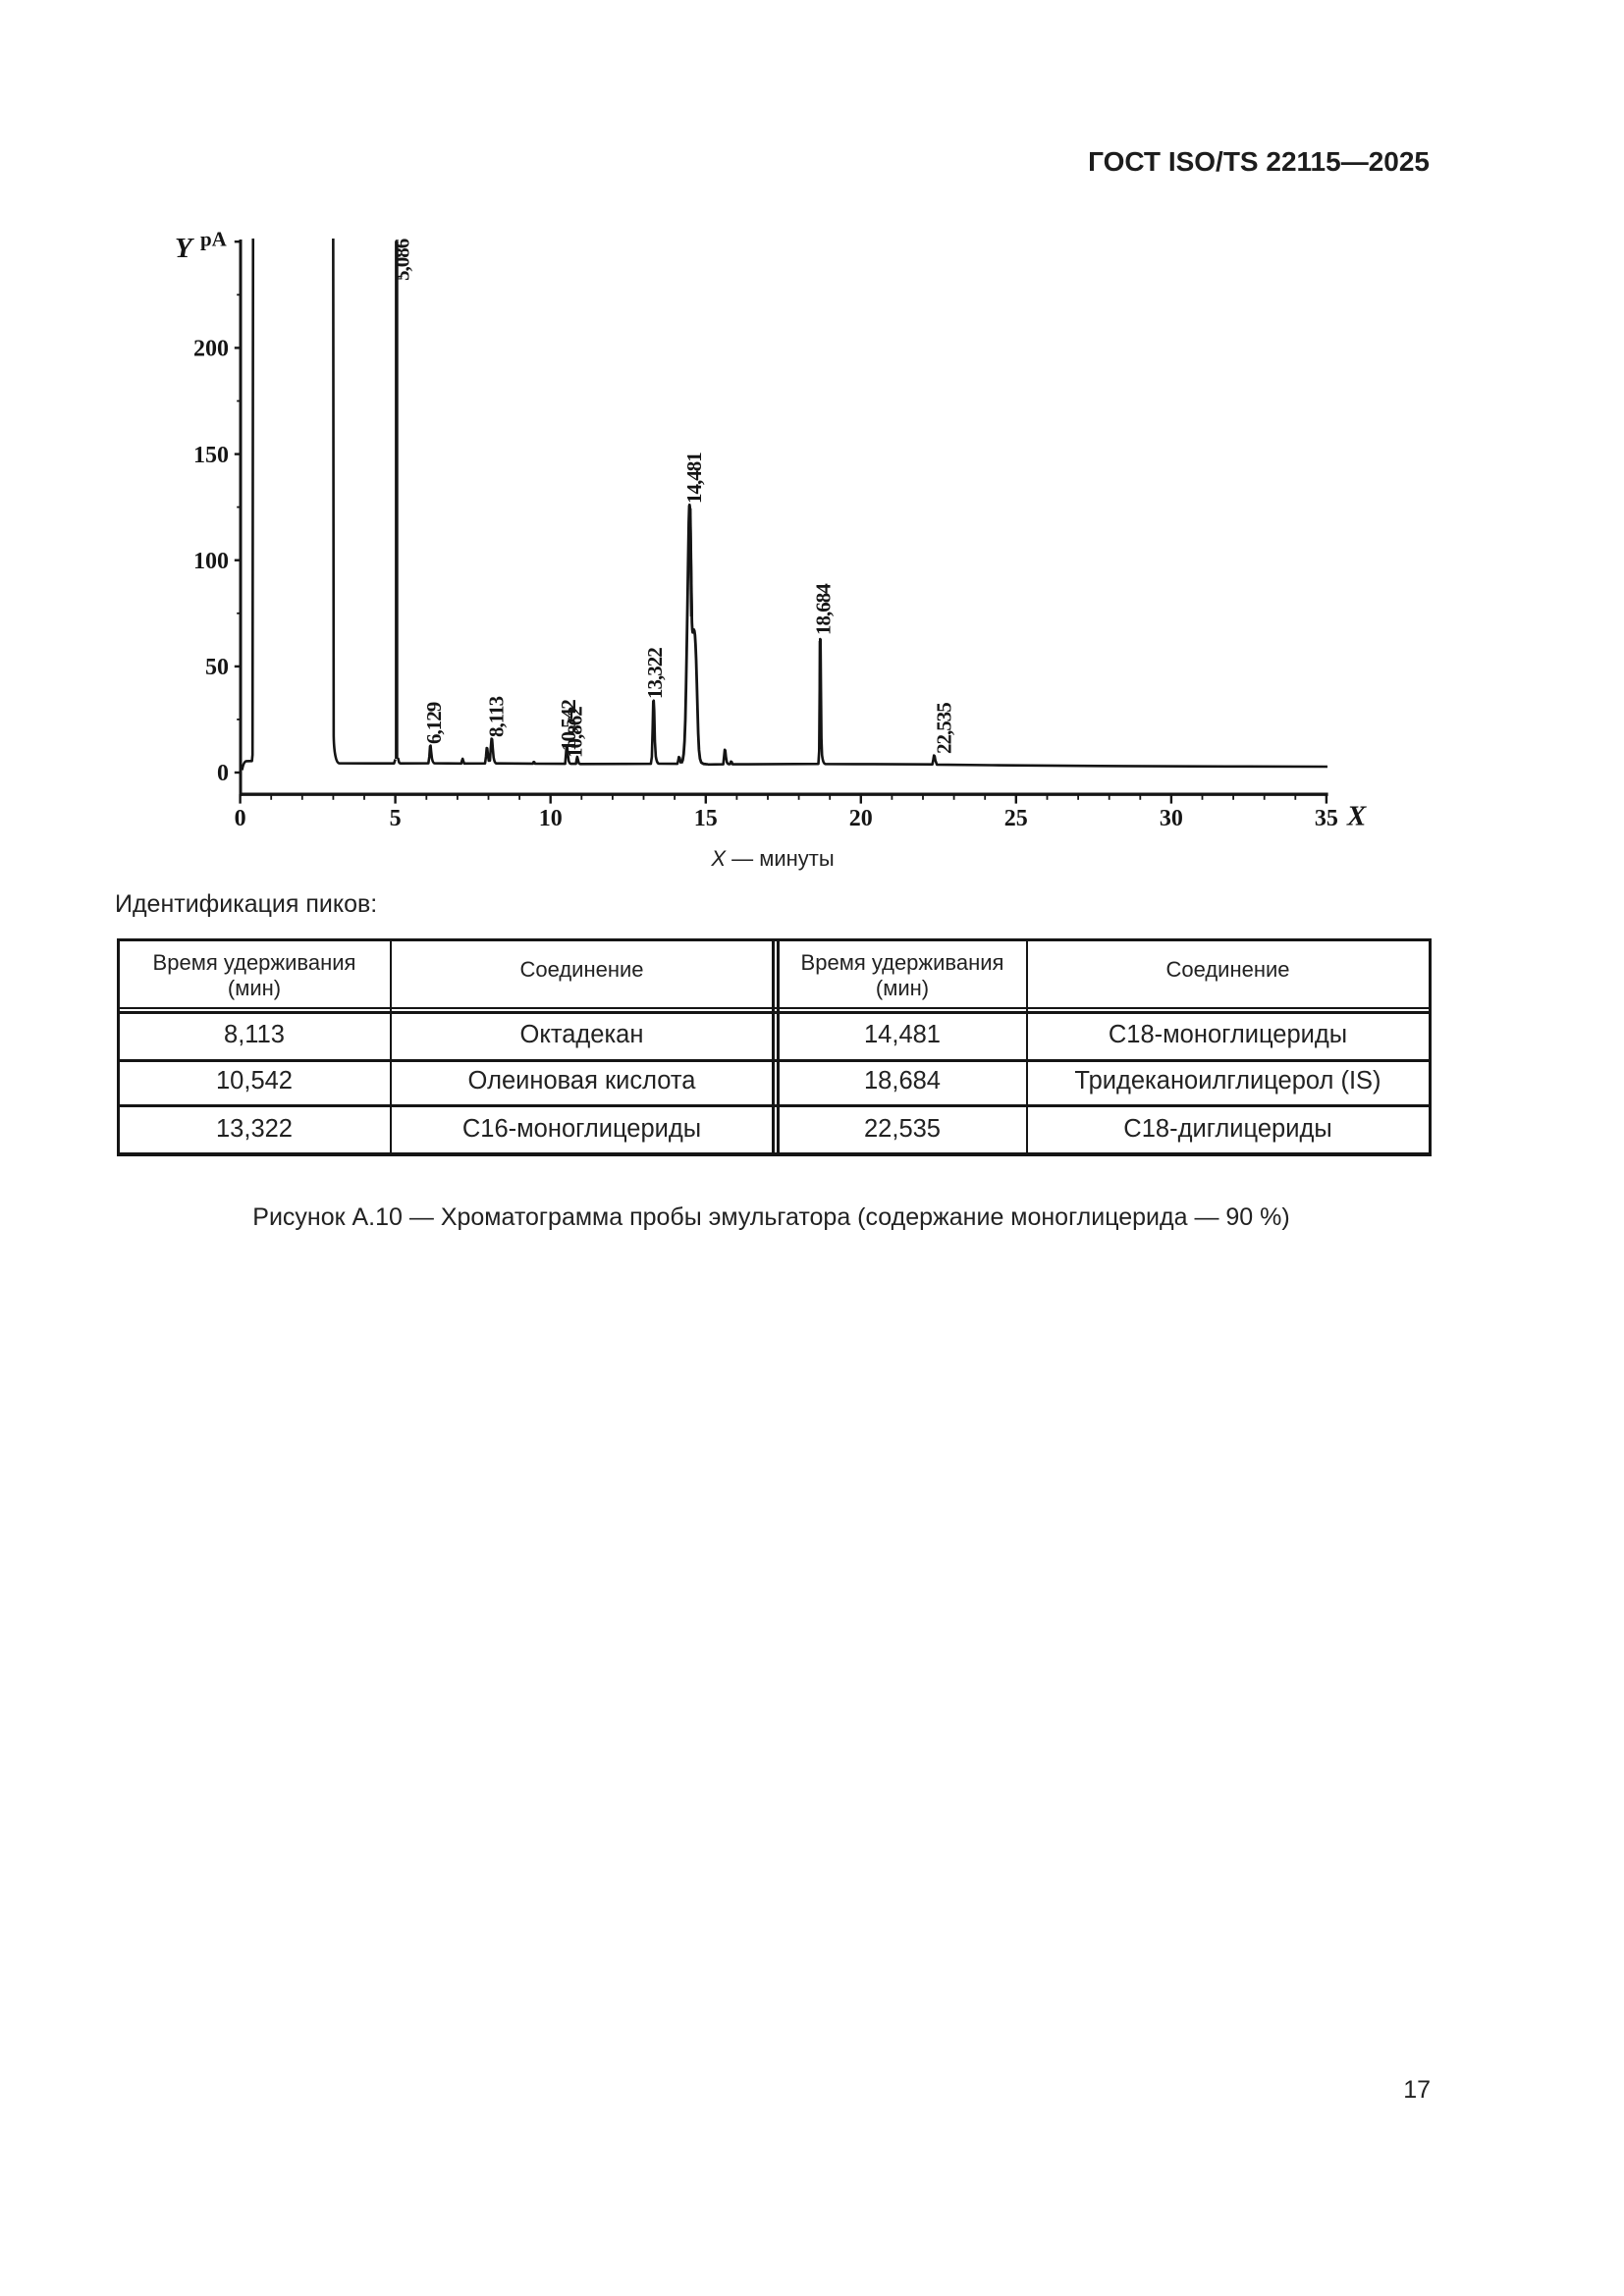 The width and height of the screenshot is (1624, 2296). Describe the element at coordinates (396, 818) in the screenshot. I see `svg-text: 5` at that location.